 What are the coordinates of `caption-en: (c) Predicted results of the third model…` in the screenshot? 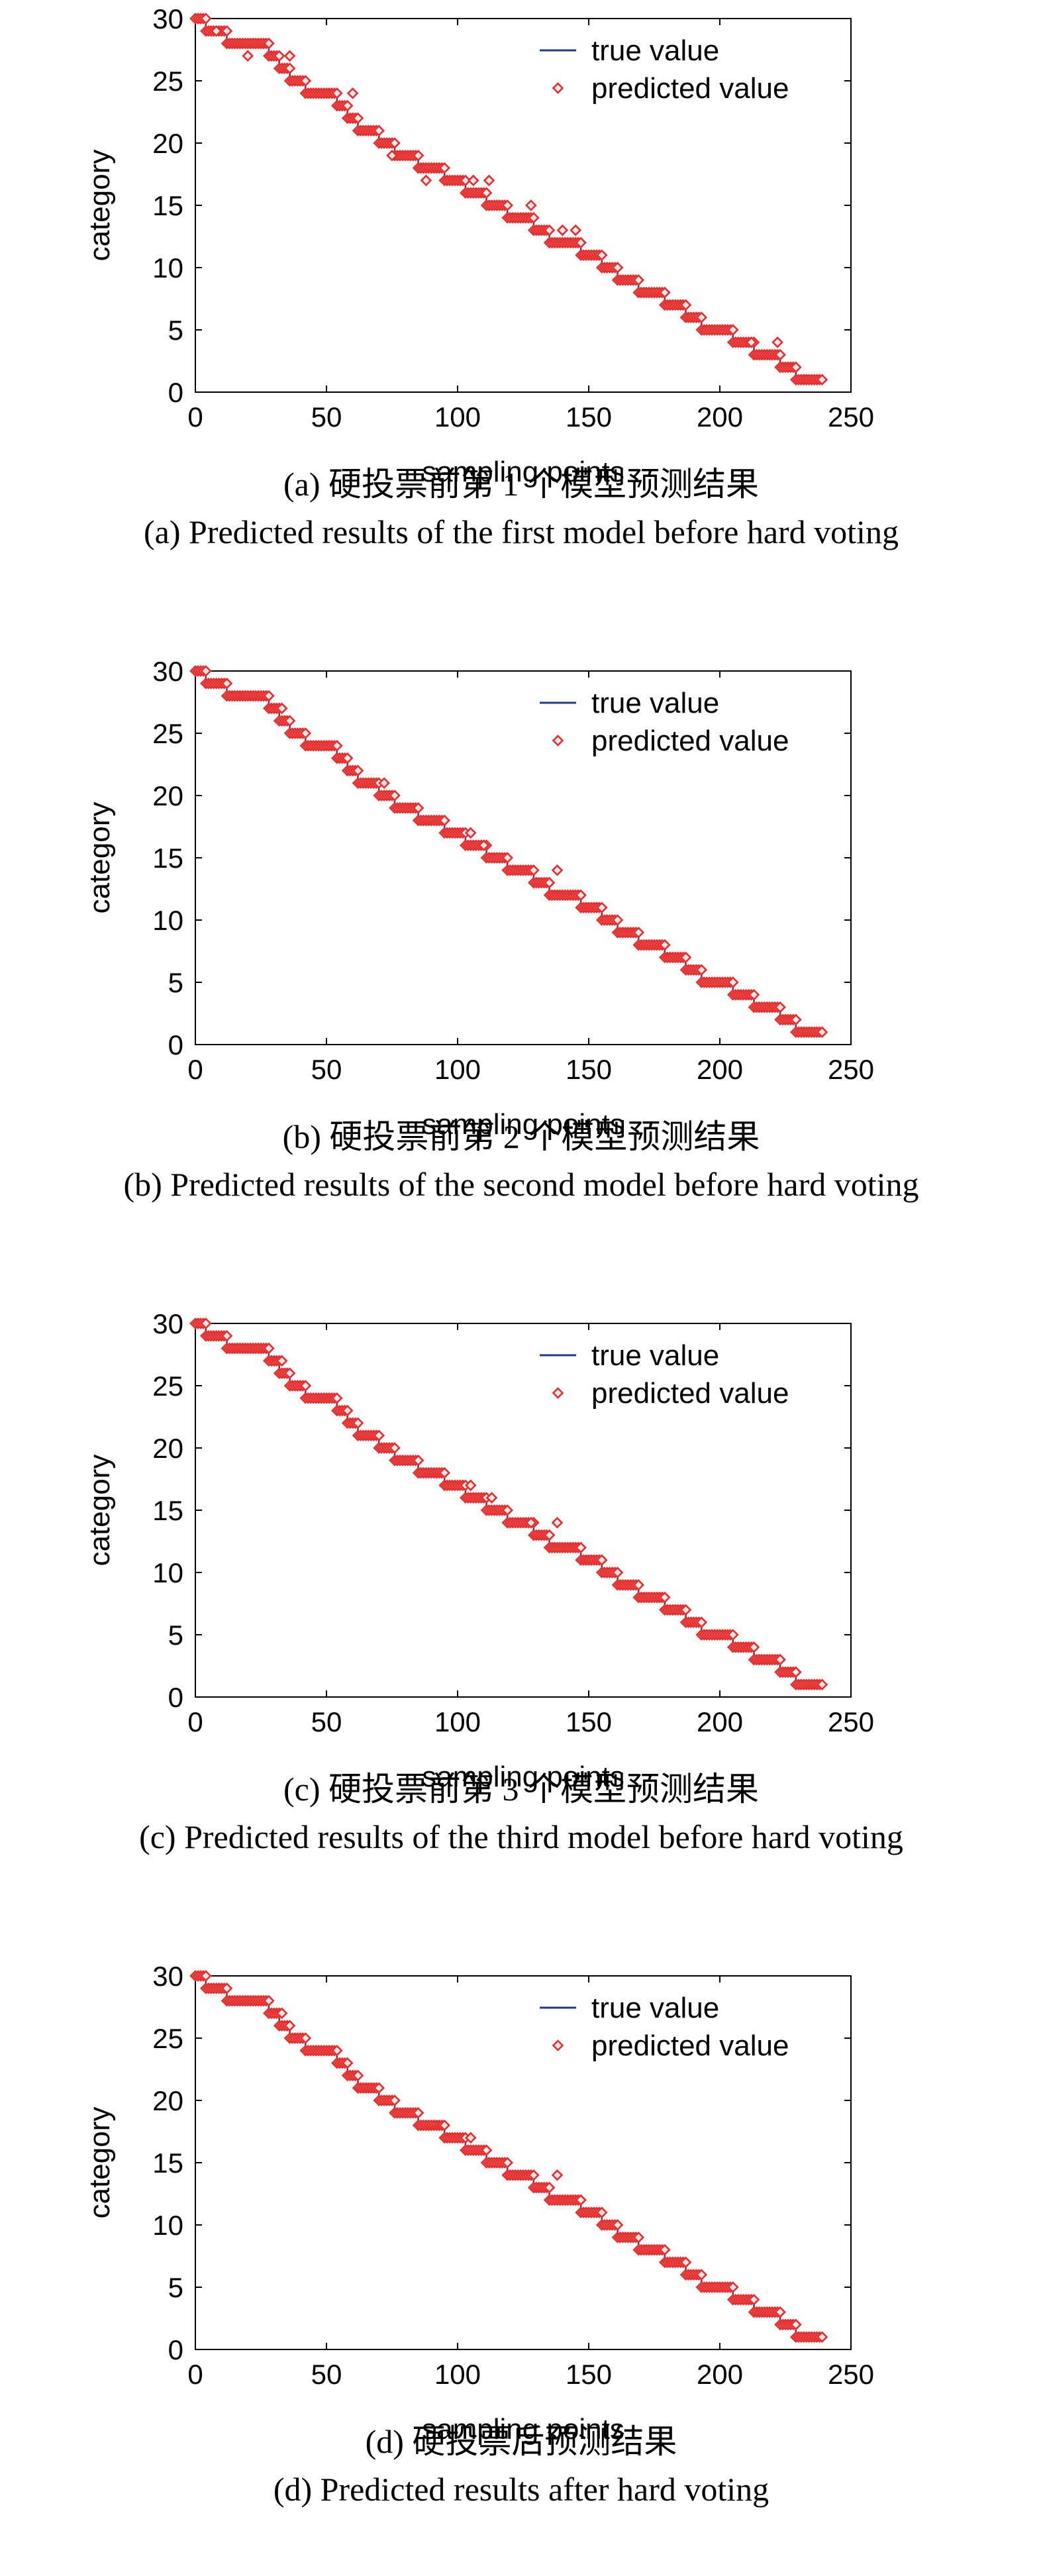 It's located at (521, 1836).